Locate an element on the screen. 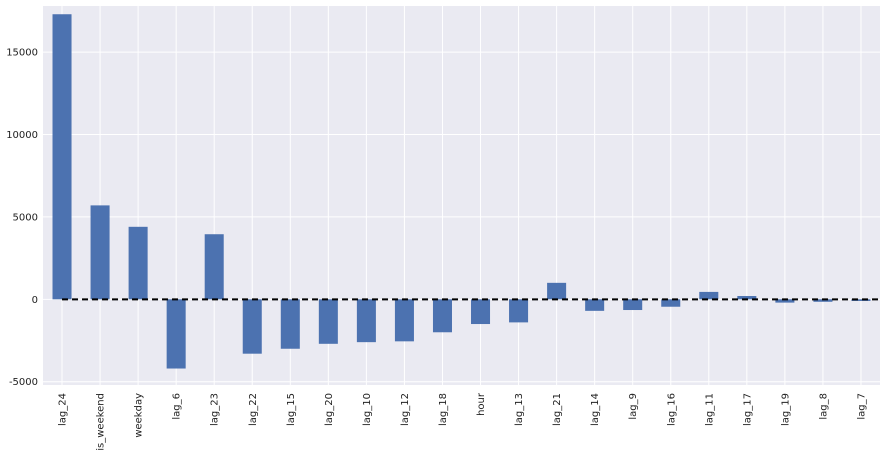 This screenshot has height=454, width=886. y-tick-label: 10000 is located at coordinates (22, 135).